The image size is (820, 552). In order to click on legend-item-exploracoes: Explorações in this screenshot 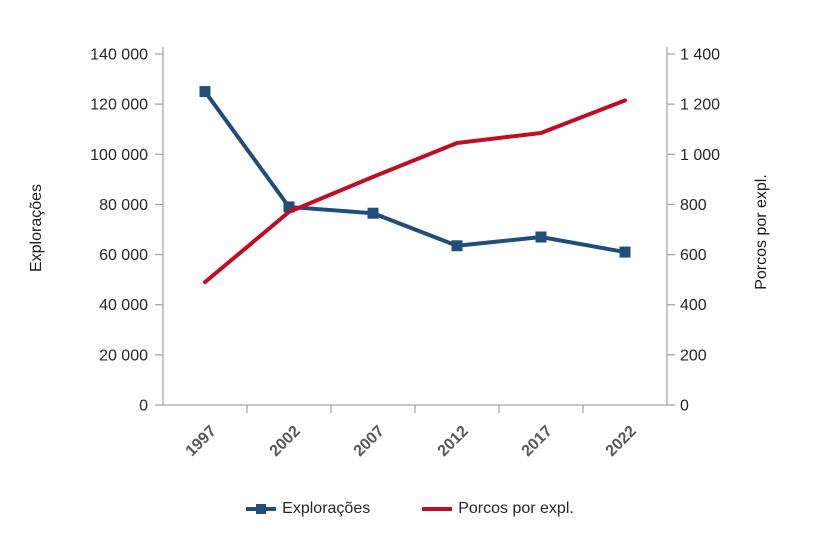, I will do `click(308, 509)`.